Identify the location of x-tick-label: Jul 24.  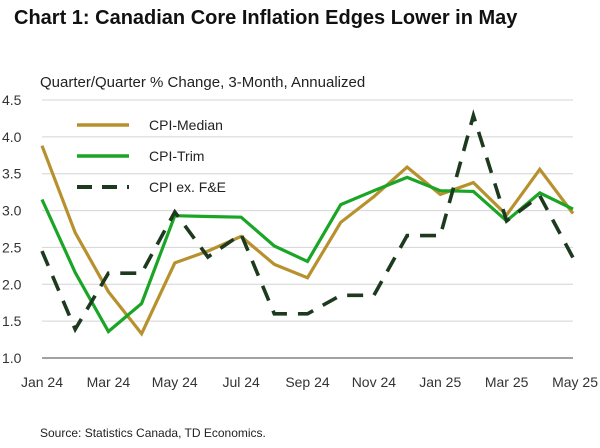
(241, 382).